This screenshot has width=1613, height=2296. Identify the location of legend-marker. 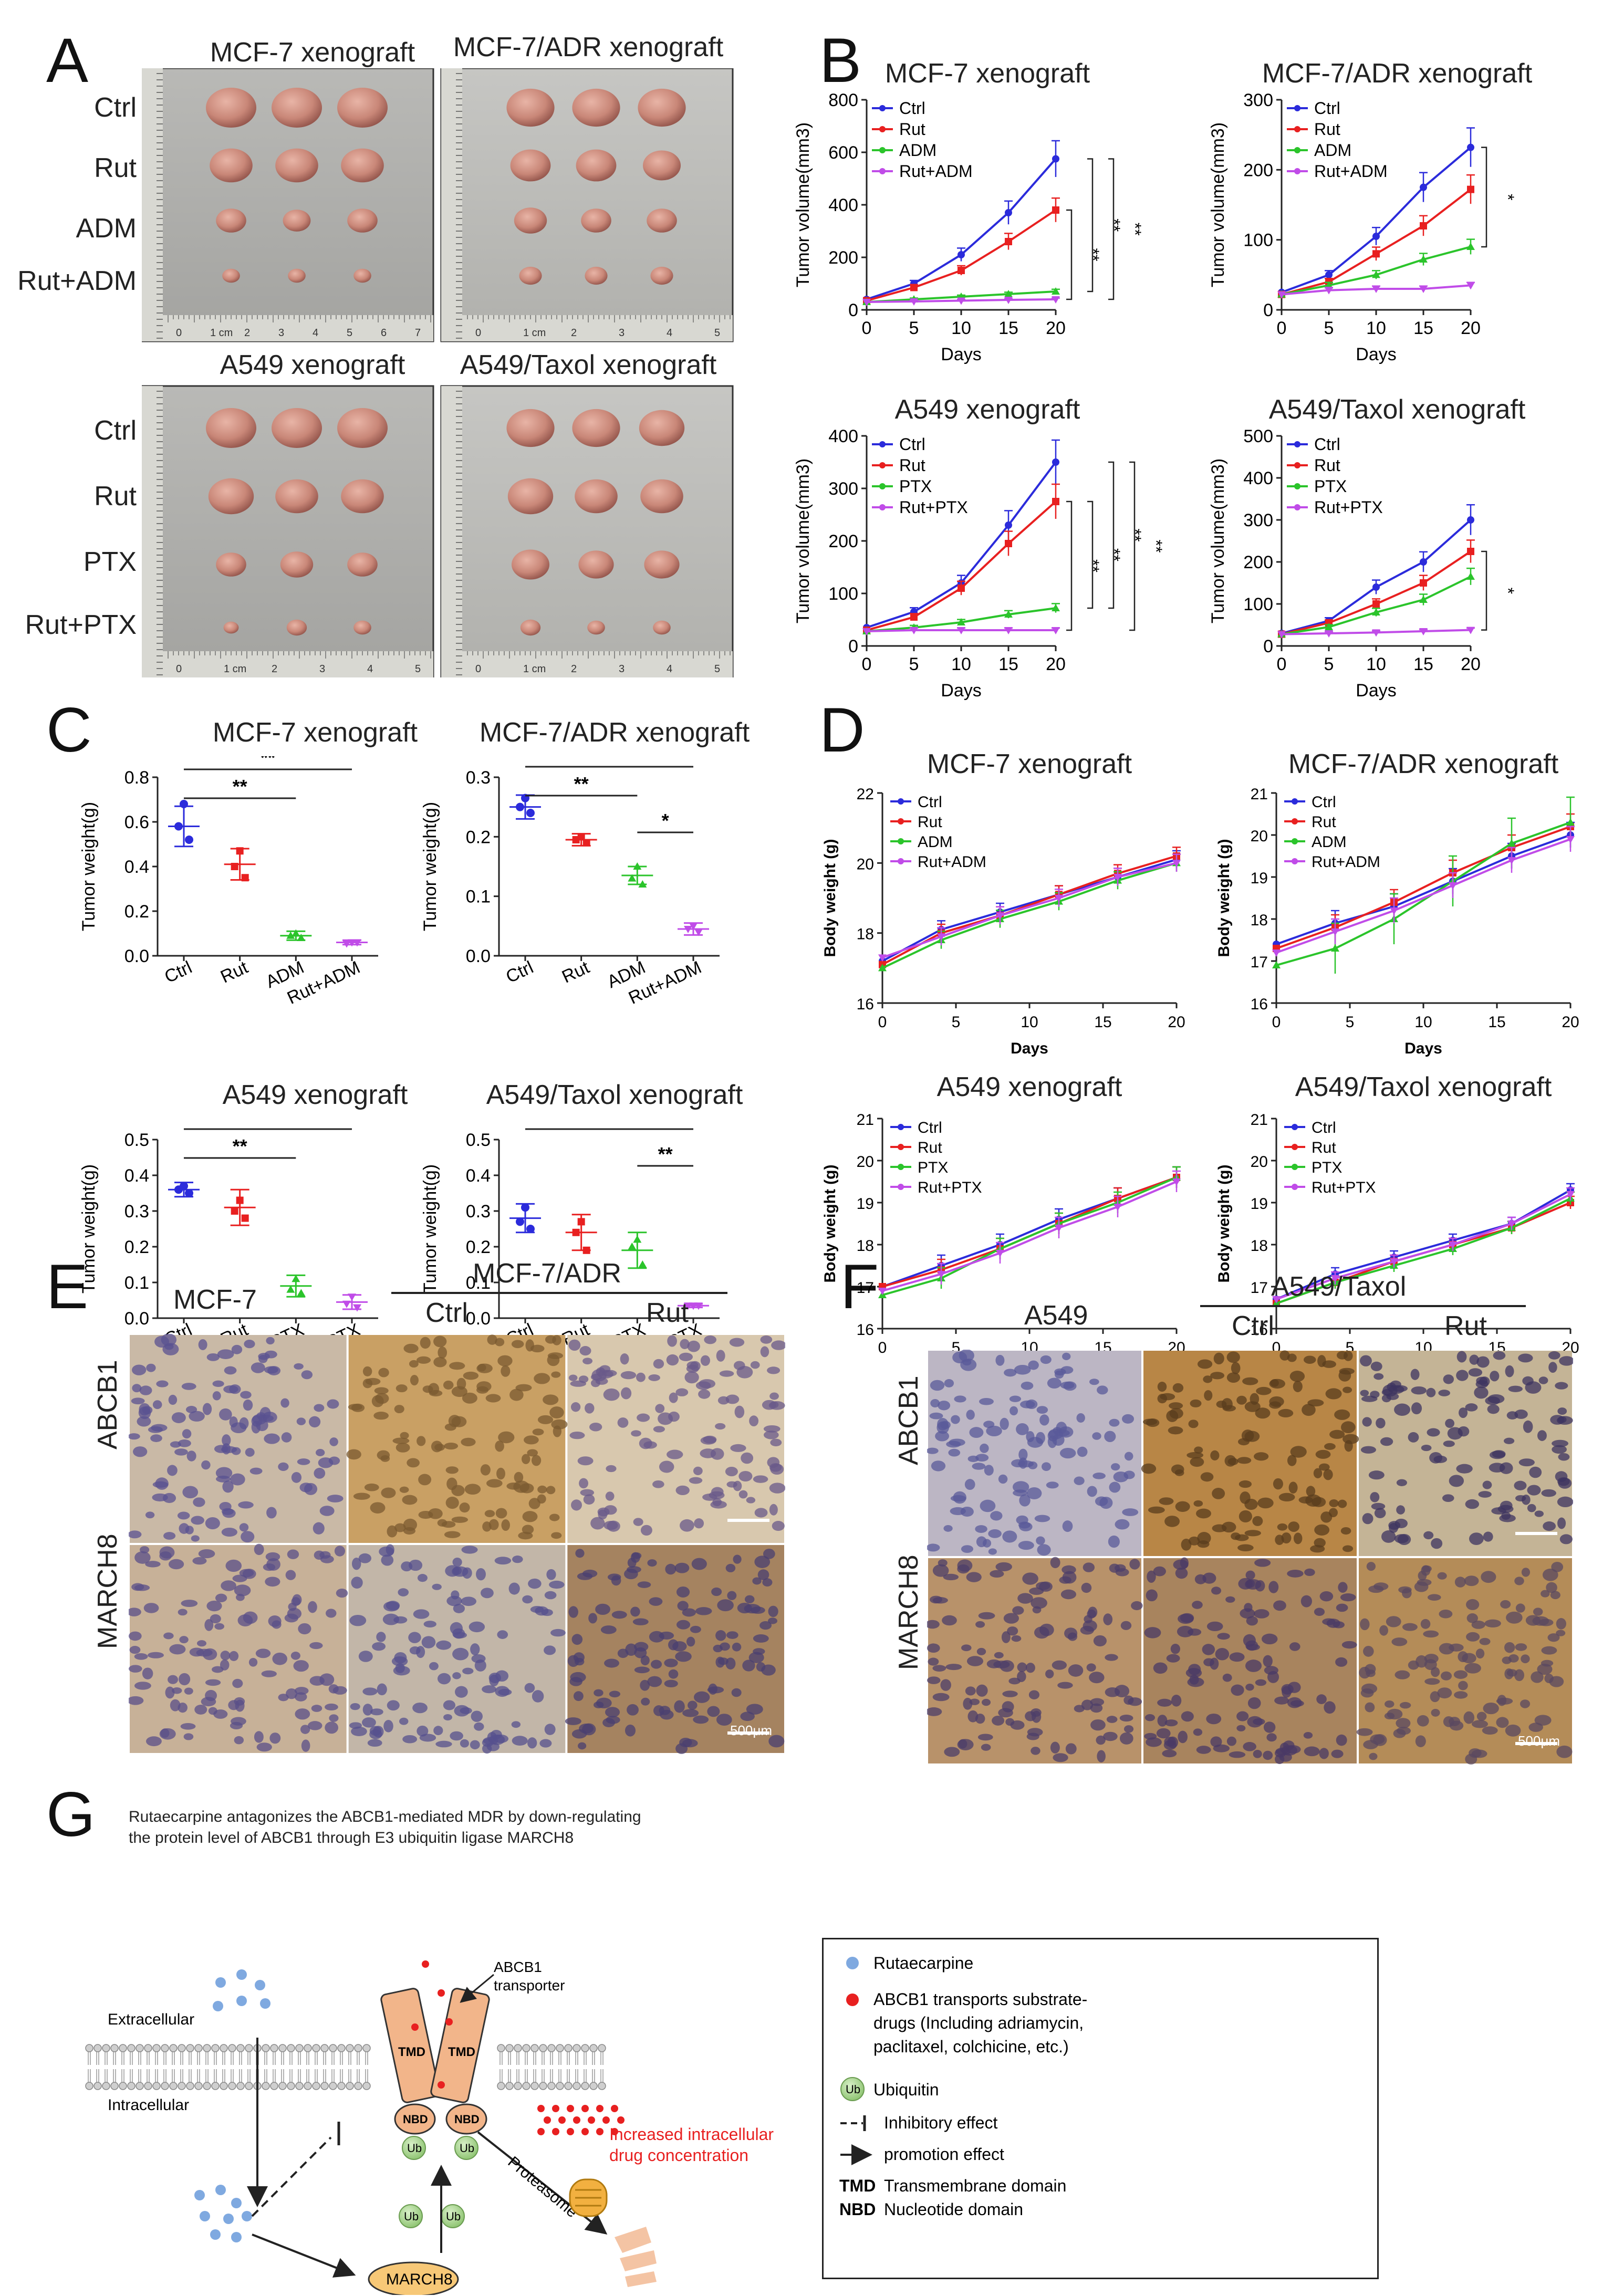
(1295, 801).